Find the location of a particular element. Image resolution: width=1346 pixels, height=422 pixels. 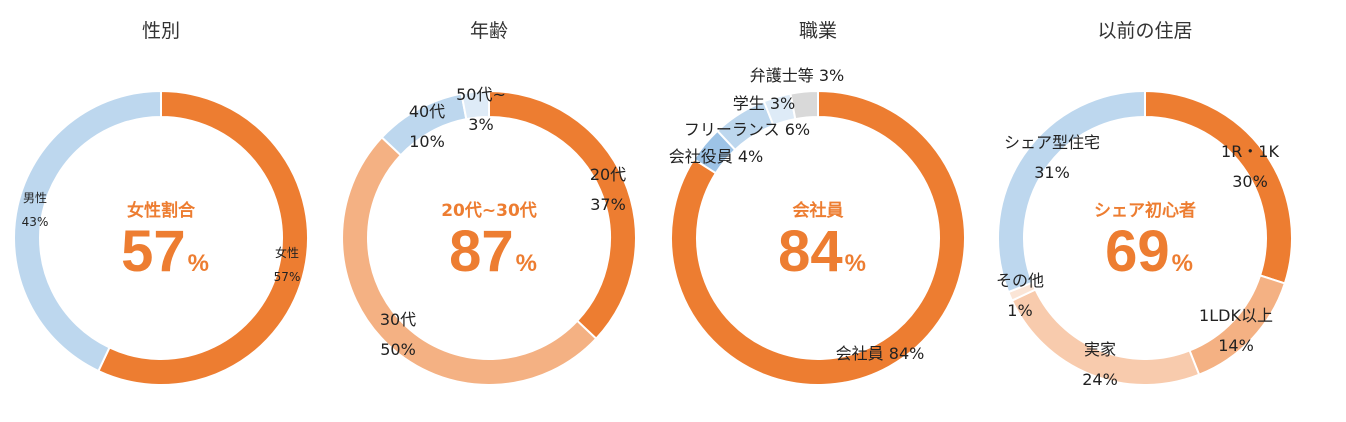

slice-label: 30代 50% is located at coordinates (398, 334).